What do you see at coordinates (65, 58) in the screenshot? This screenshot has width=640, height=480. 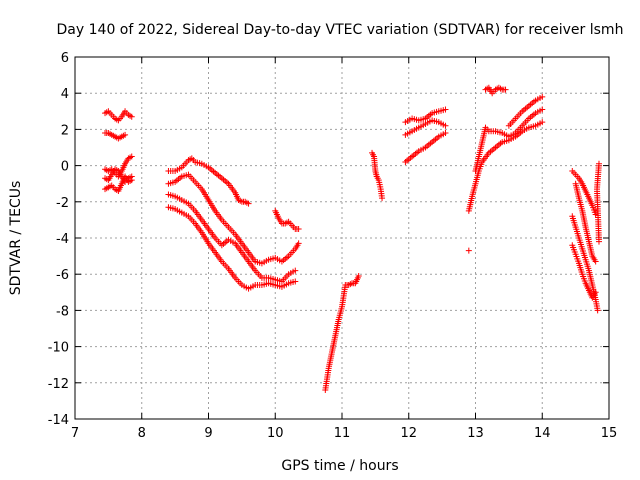 I see `y-tick-label: 6` at bounding box center [65, 58].